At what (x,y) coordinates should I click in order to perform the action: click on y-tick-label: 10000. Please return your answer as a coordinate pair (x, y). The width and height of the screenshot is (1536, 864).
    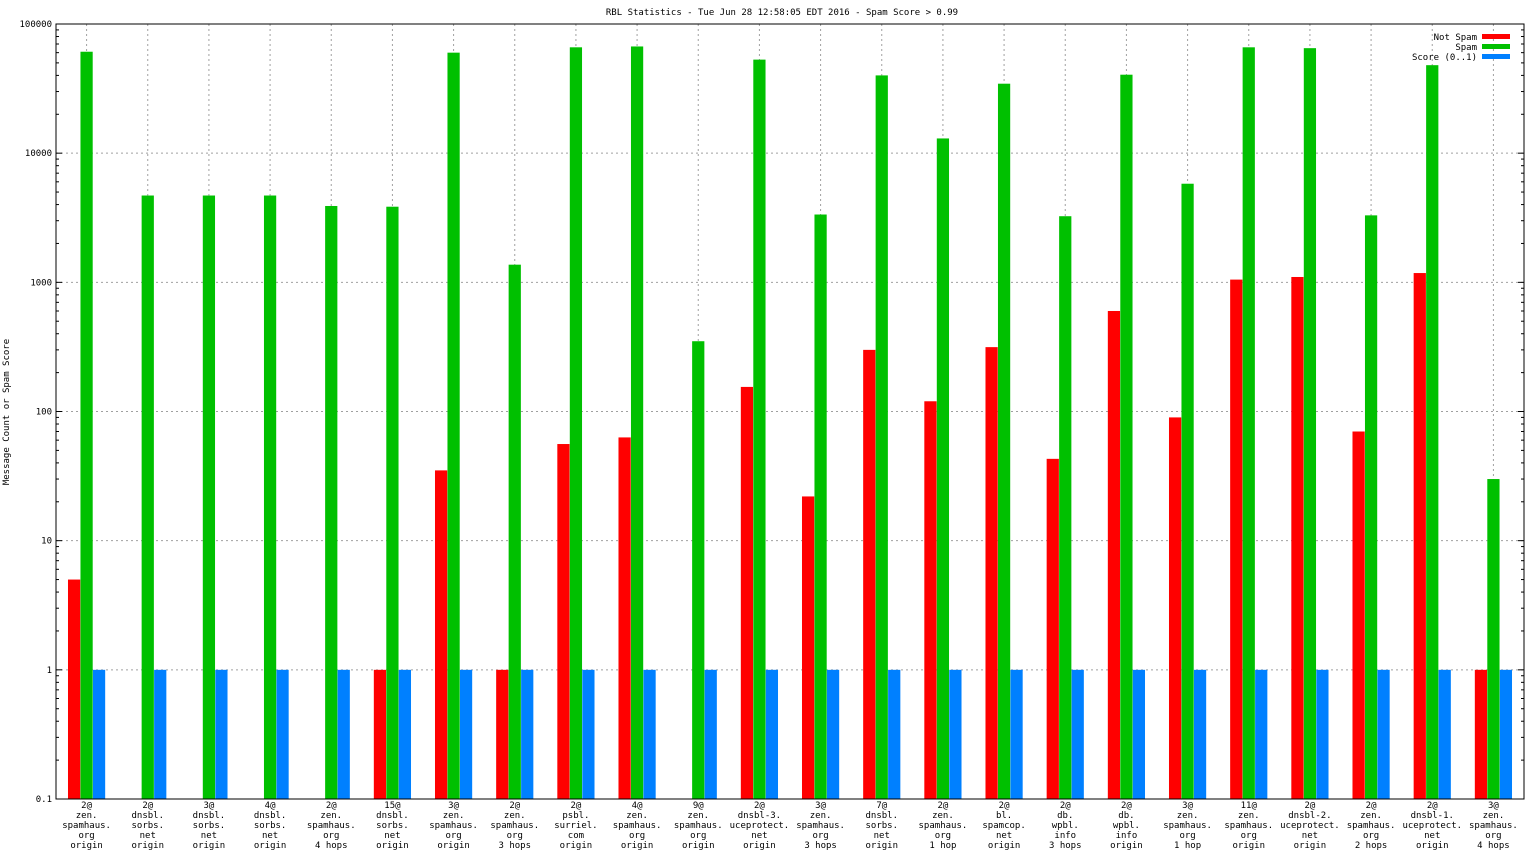
    Looking at the image, I should click on (38, 154).